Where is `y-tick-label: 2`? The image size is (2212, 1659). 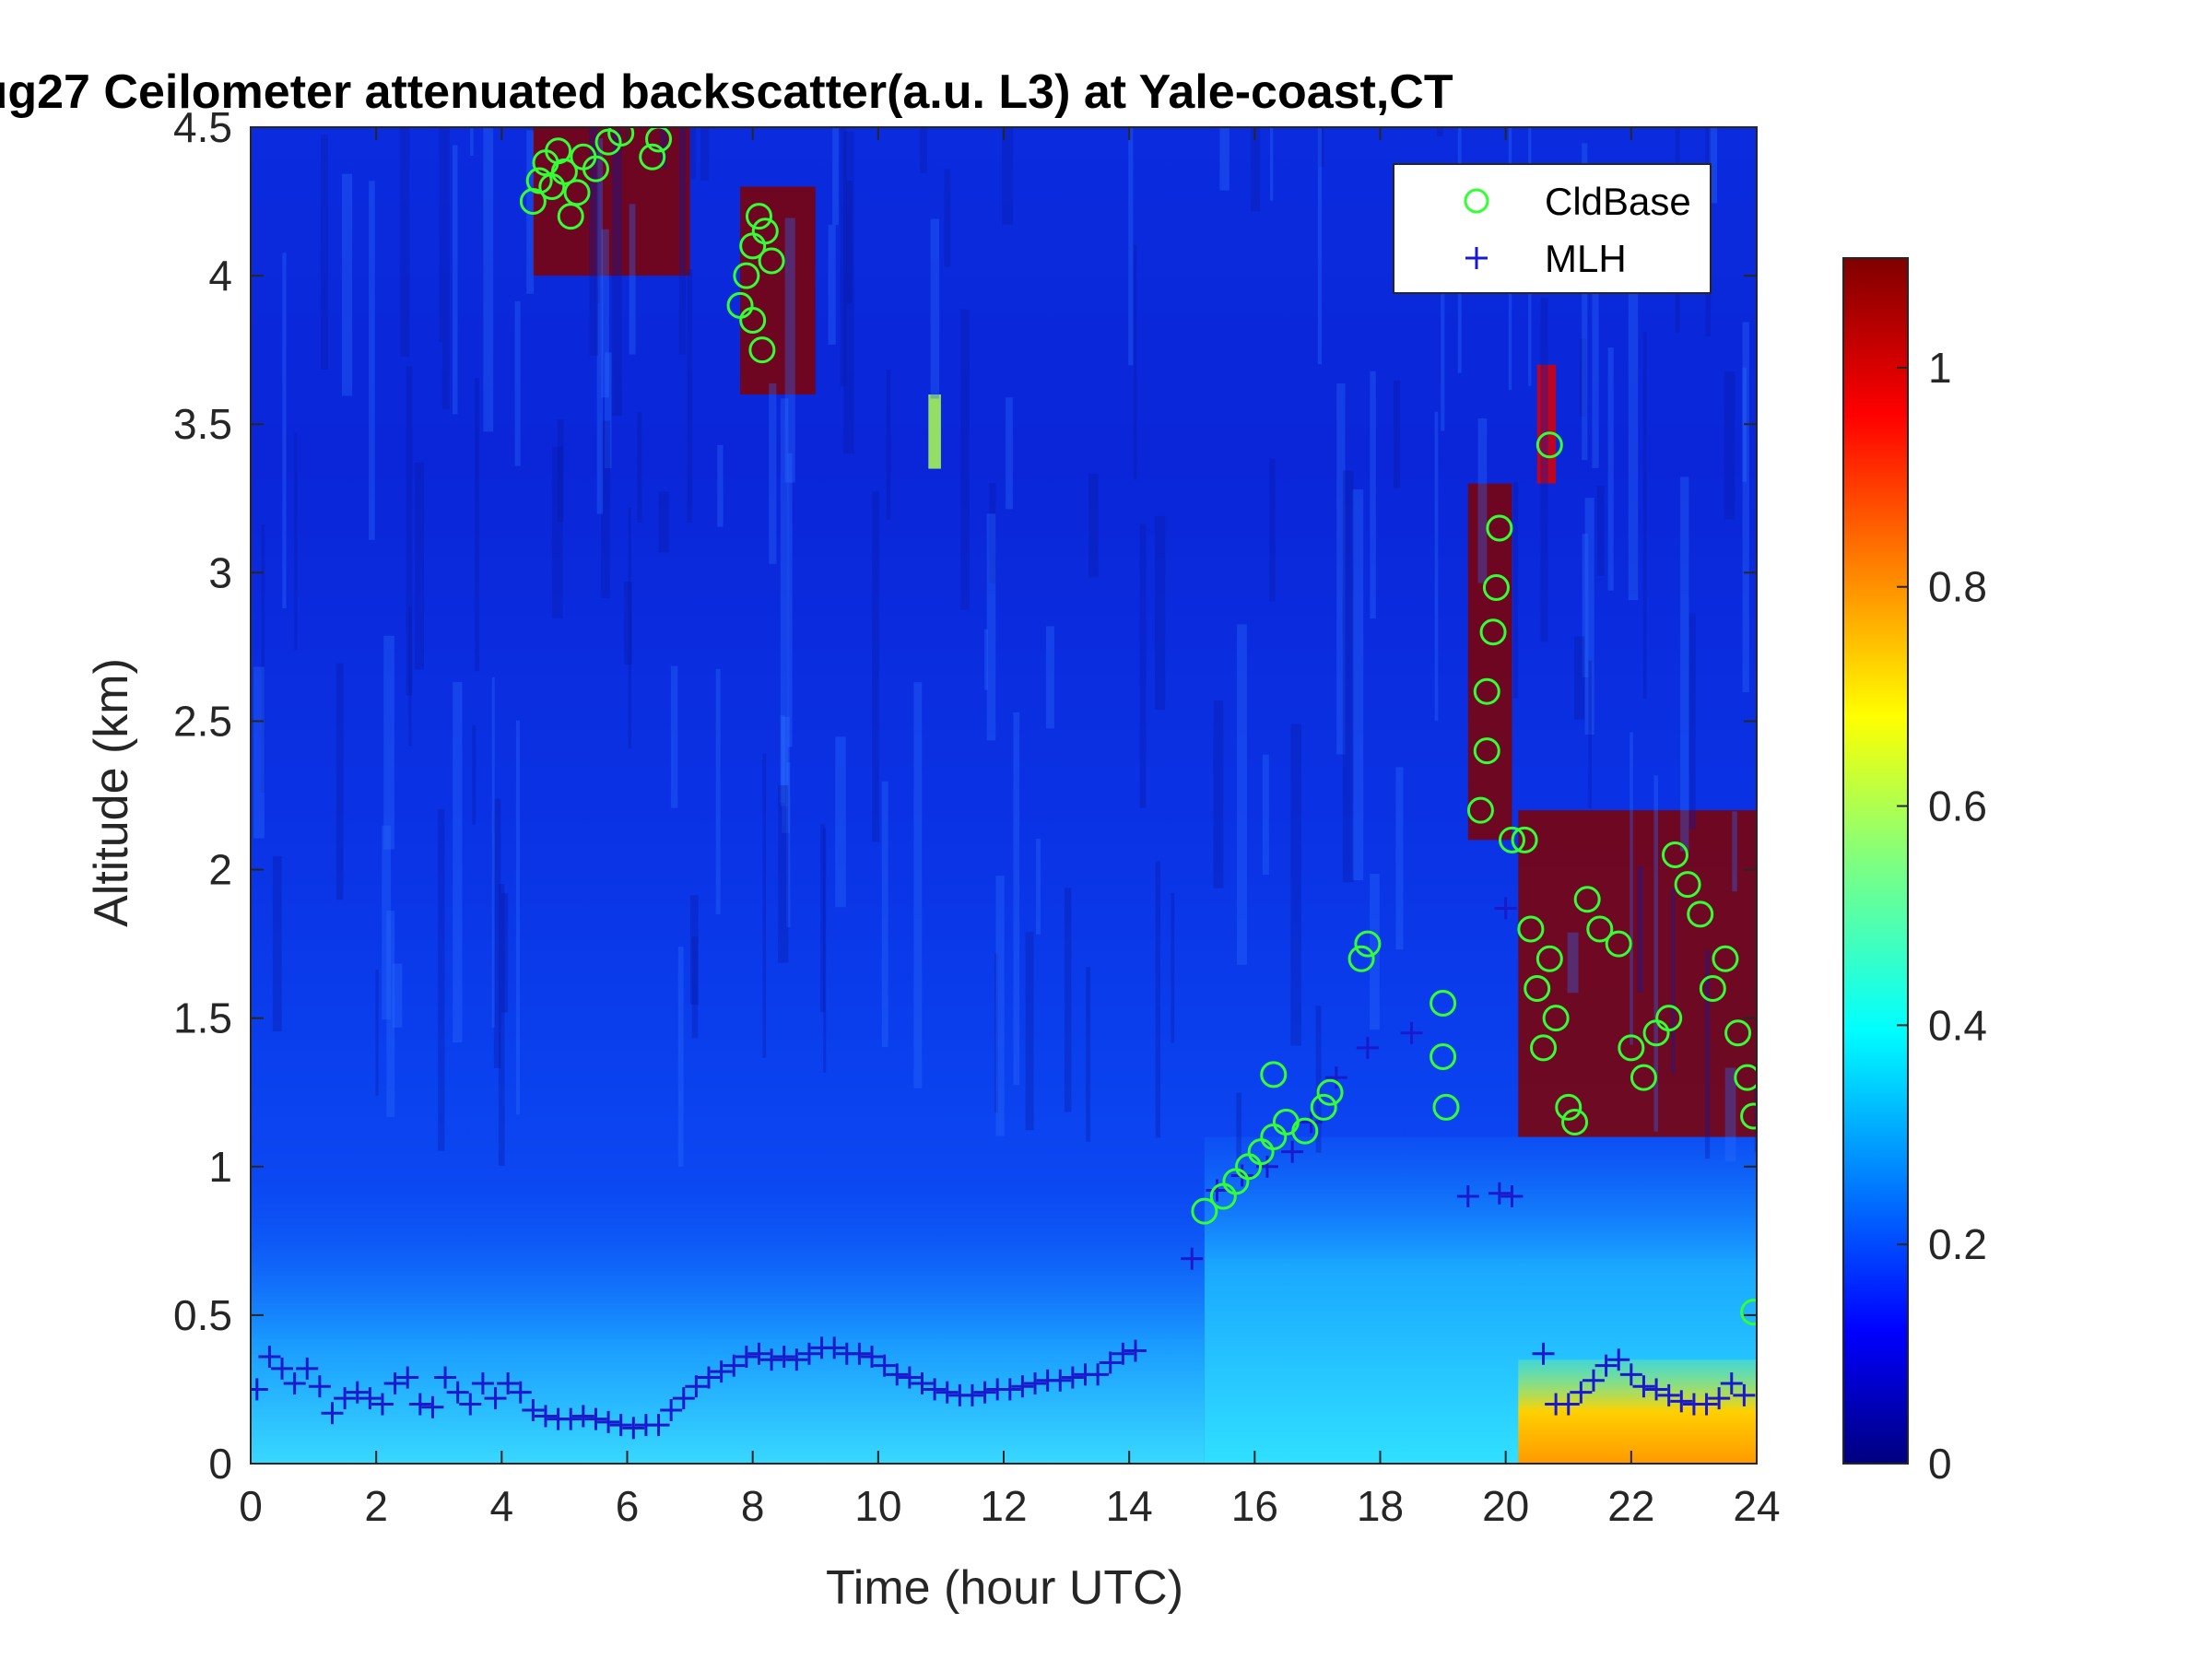
y-tick-label: 2 is located at coordinates (220, 870).